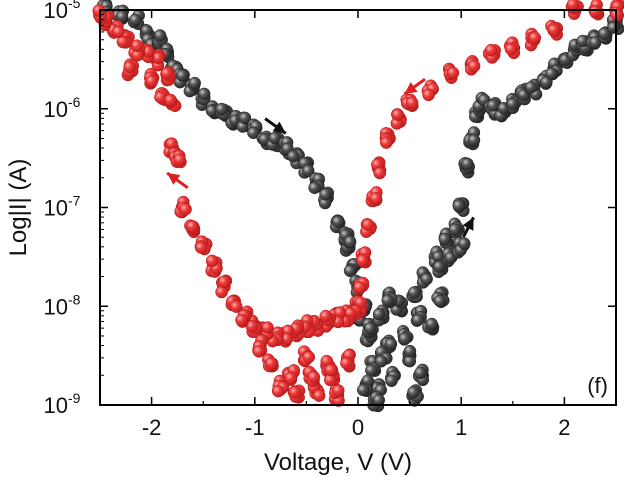 This screenshot has width=624, height=477. What do you see at coordinates (461, 427) in the screenshot?
I see `x-tick-label: 1` at bounding box center [461, 427].